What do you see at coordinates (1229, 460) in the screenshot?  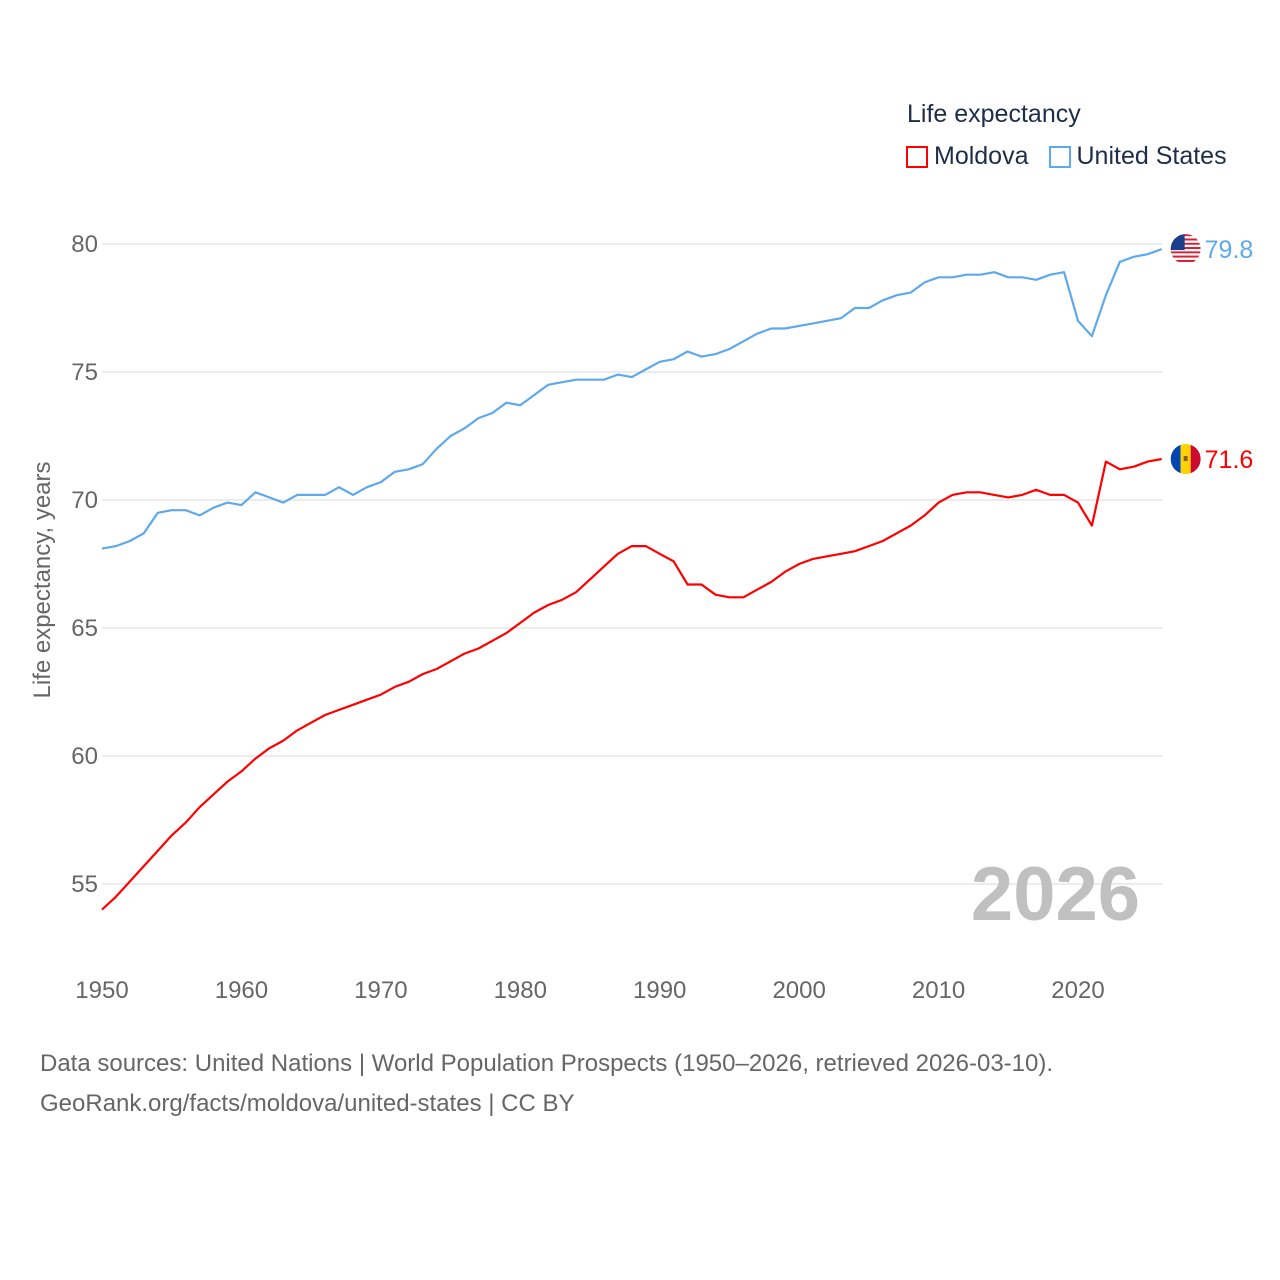 I see `end-value-label: 71.6` at bounding box center [1229, 460].